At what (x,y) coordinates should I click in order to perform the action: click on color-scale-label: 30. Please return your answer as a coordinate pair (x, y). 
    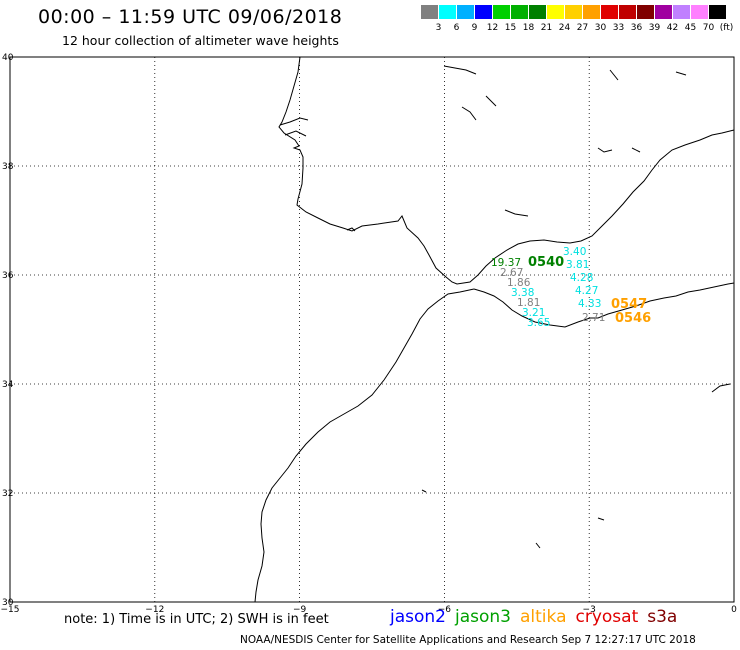
    Looking at the image, I should click on (600, 28).